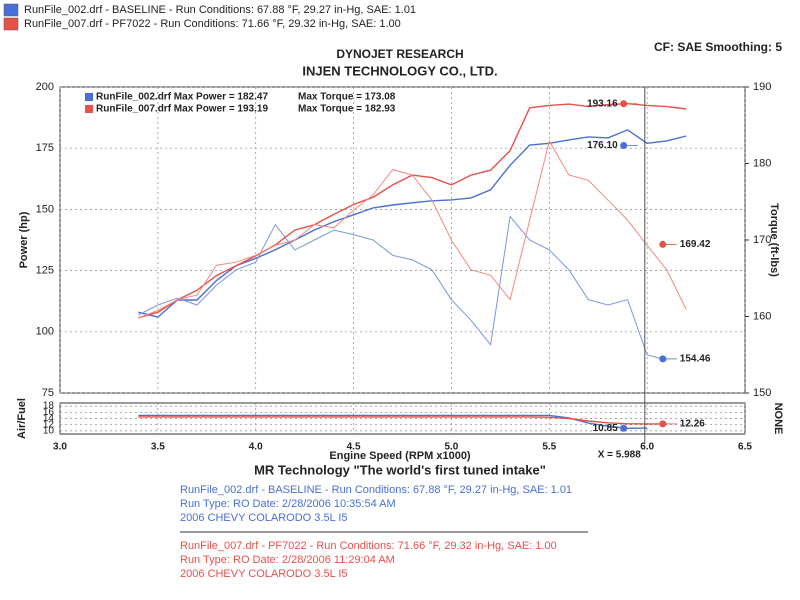 The image size is (800, 600). I want to click on legend-entry: RunFile_007.drf Max Power = 193.19, so click(182, 109).